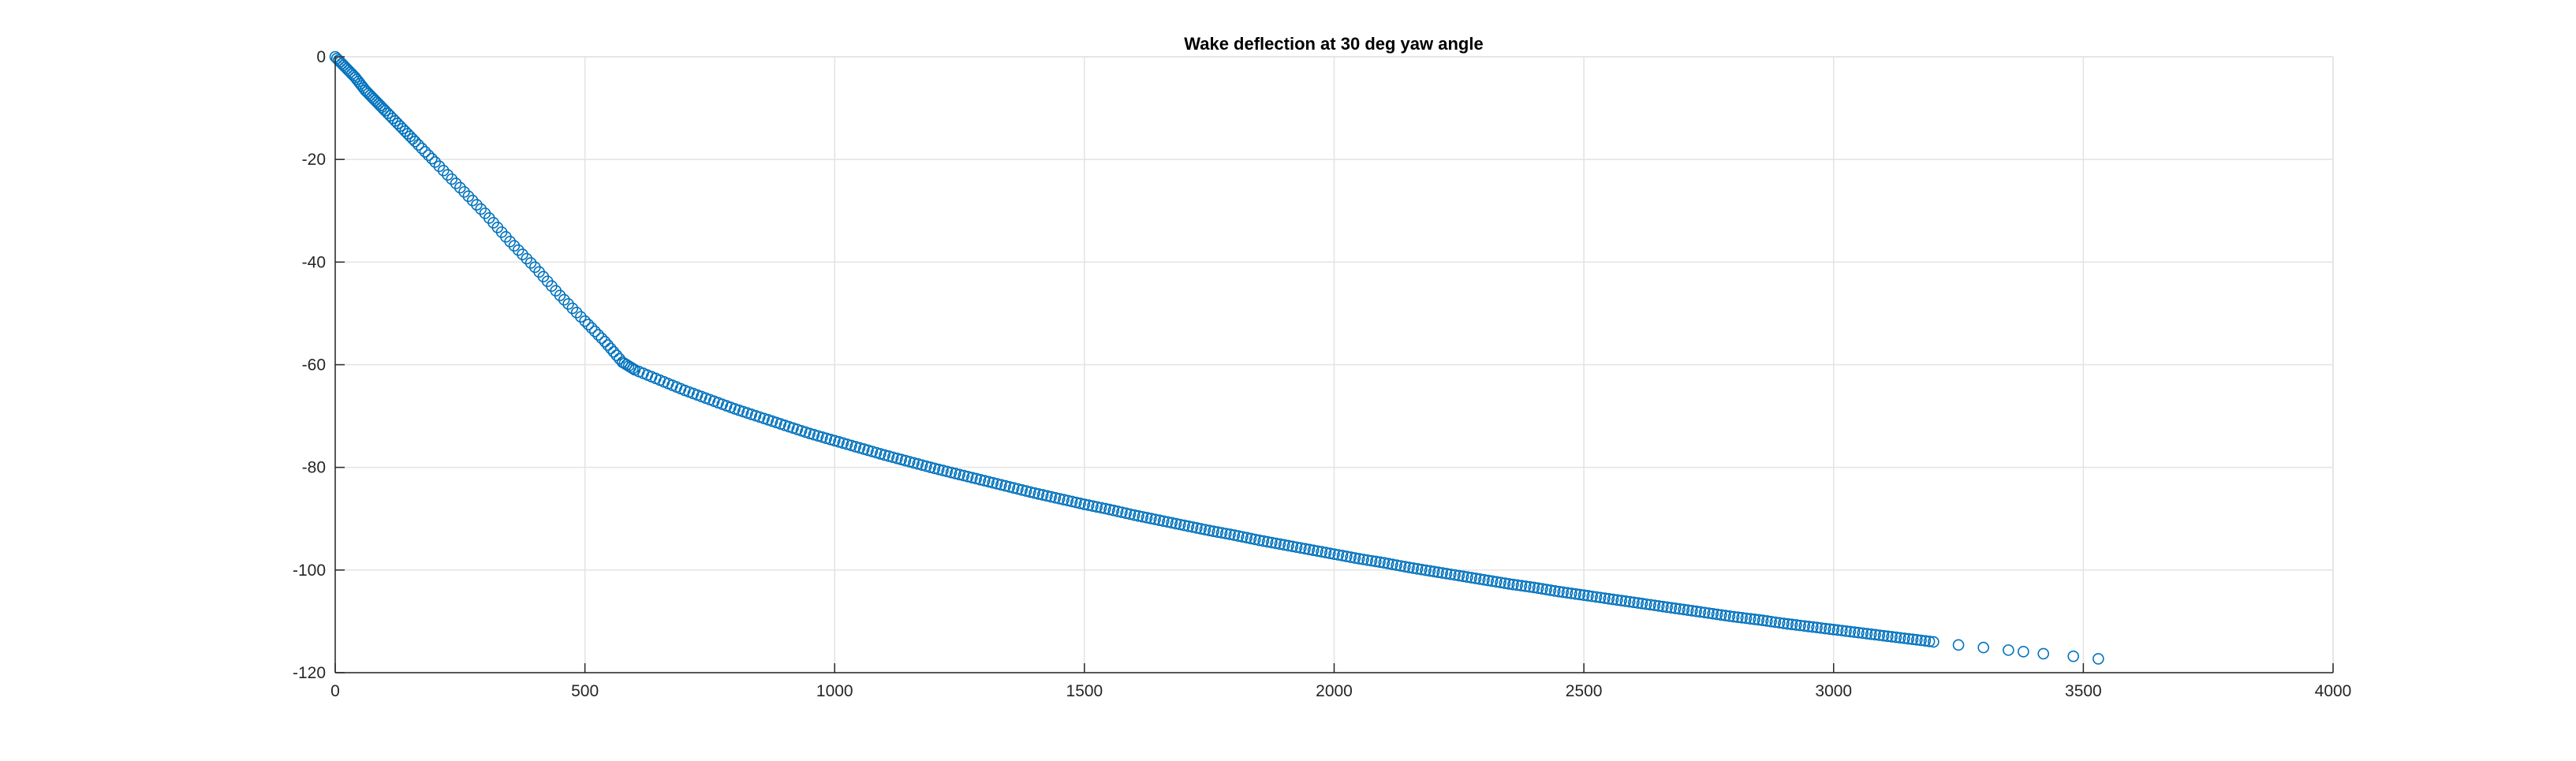  Describe the element at coordinates (309, 570) in the screenshot. I see `y-tick-label: -100` at that location.